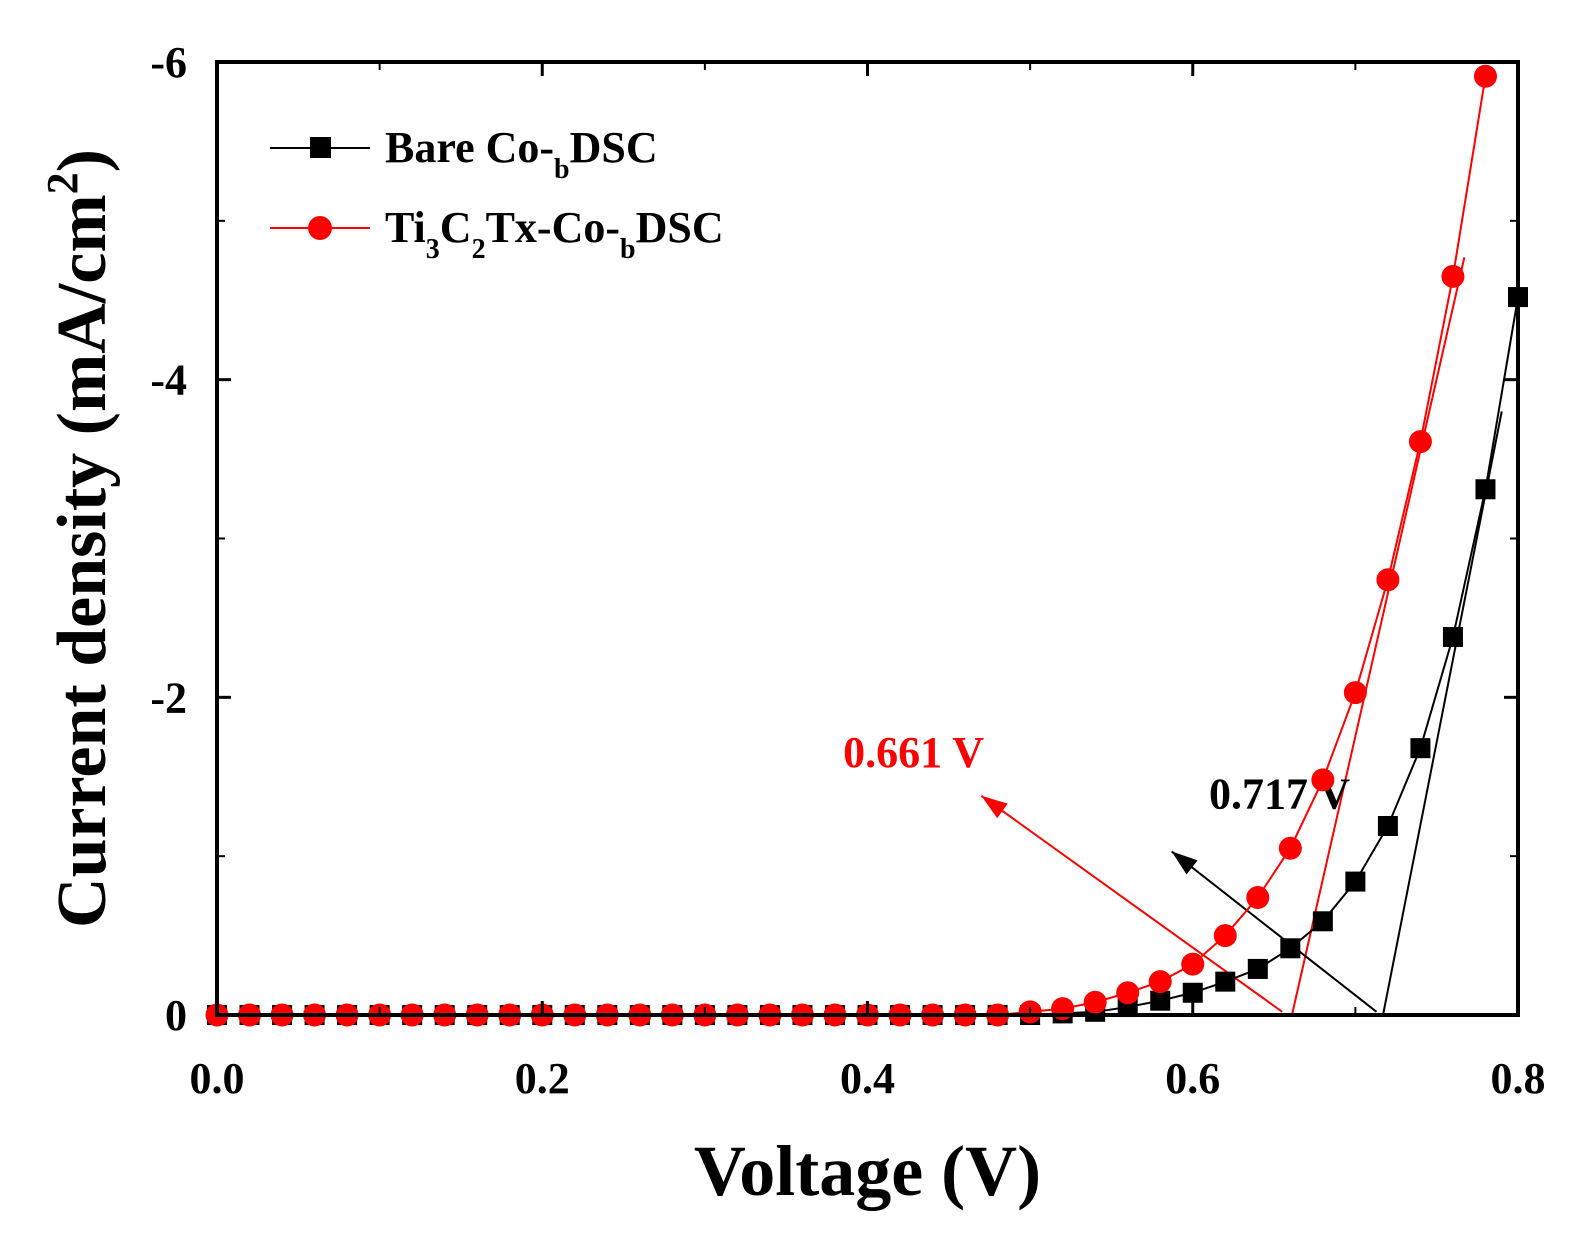 This screenshot has width=1582, height=1241. Describe the element at coordinates (867, 1171) in the screenshot. I see `x-axis-title: Voltage (V)` at that location.